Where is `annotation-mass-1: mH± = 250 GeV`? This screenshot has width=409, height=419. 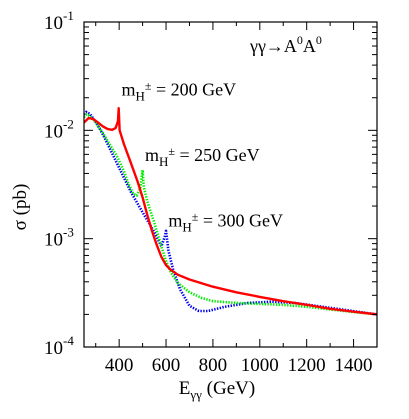
annotation-mass-1: mH± = 250 GeV is located at coordinates (202, 156).